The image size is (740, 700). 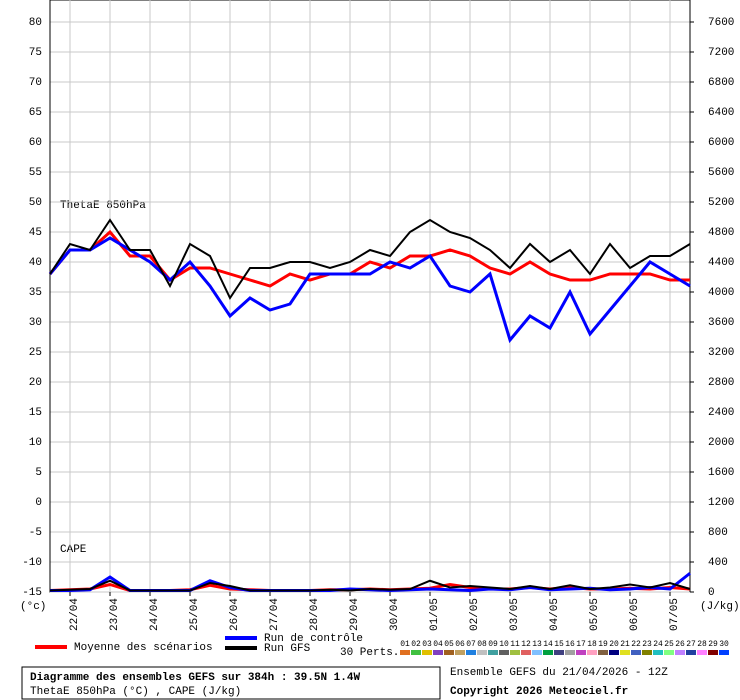 I want to click on y2-tick-label: 3600, so click(x=721, y=323).